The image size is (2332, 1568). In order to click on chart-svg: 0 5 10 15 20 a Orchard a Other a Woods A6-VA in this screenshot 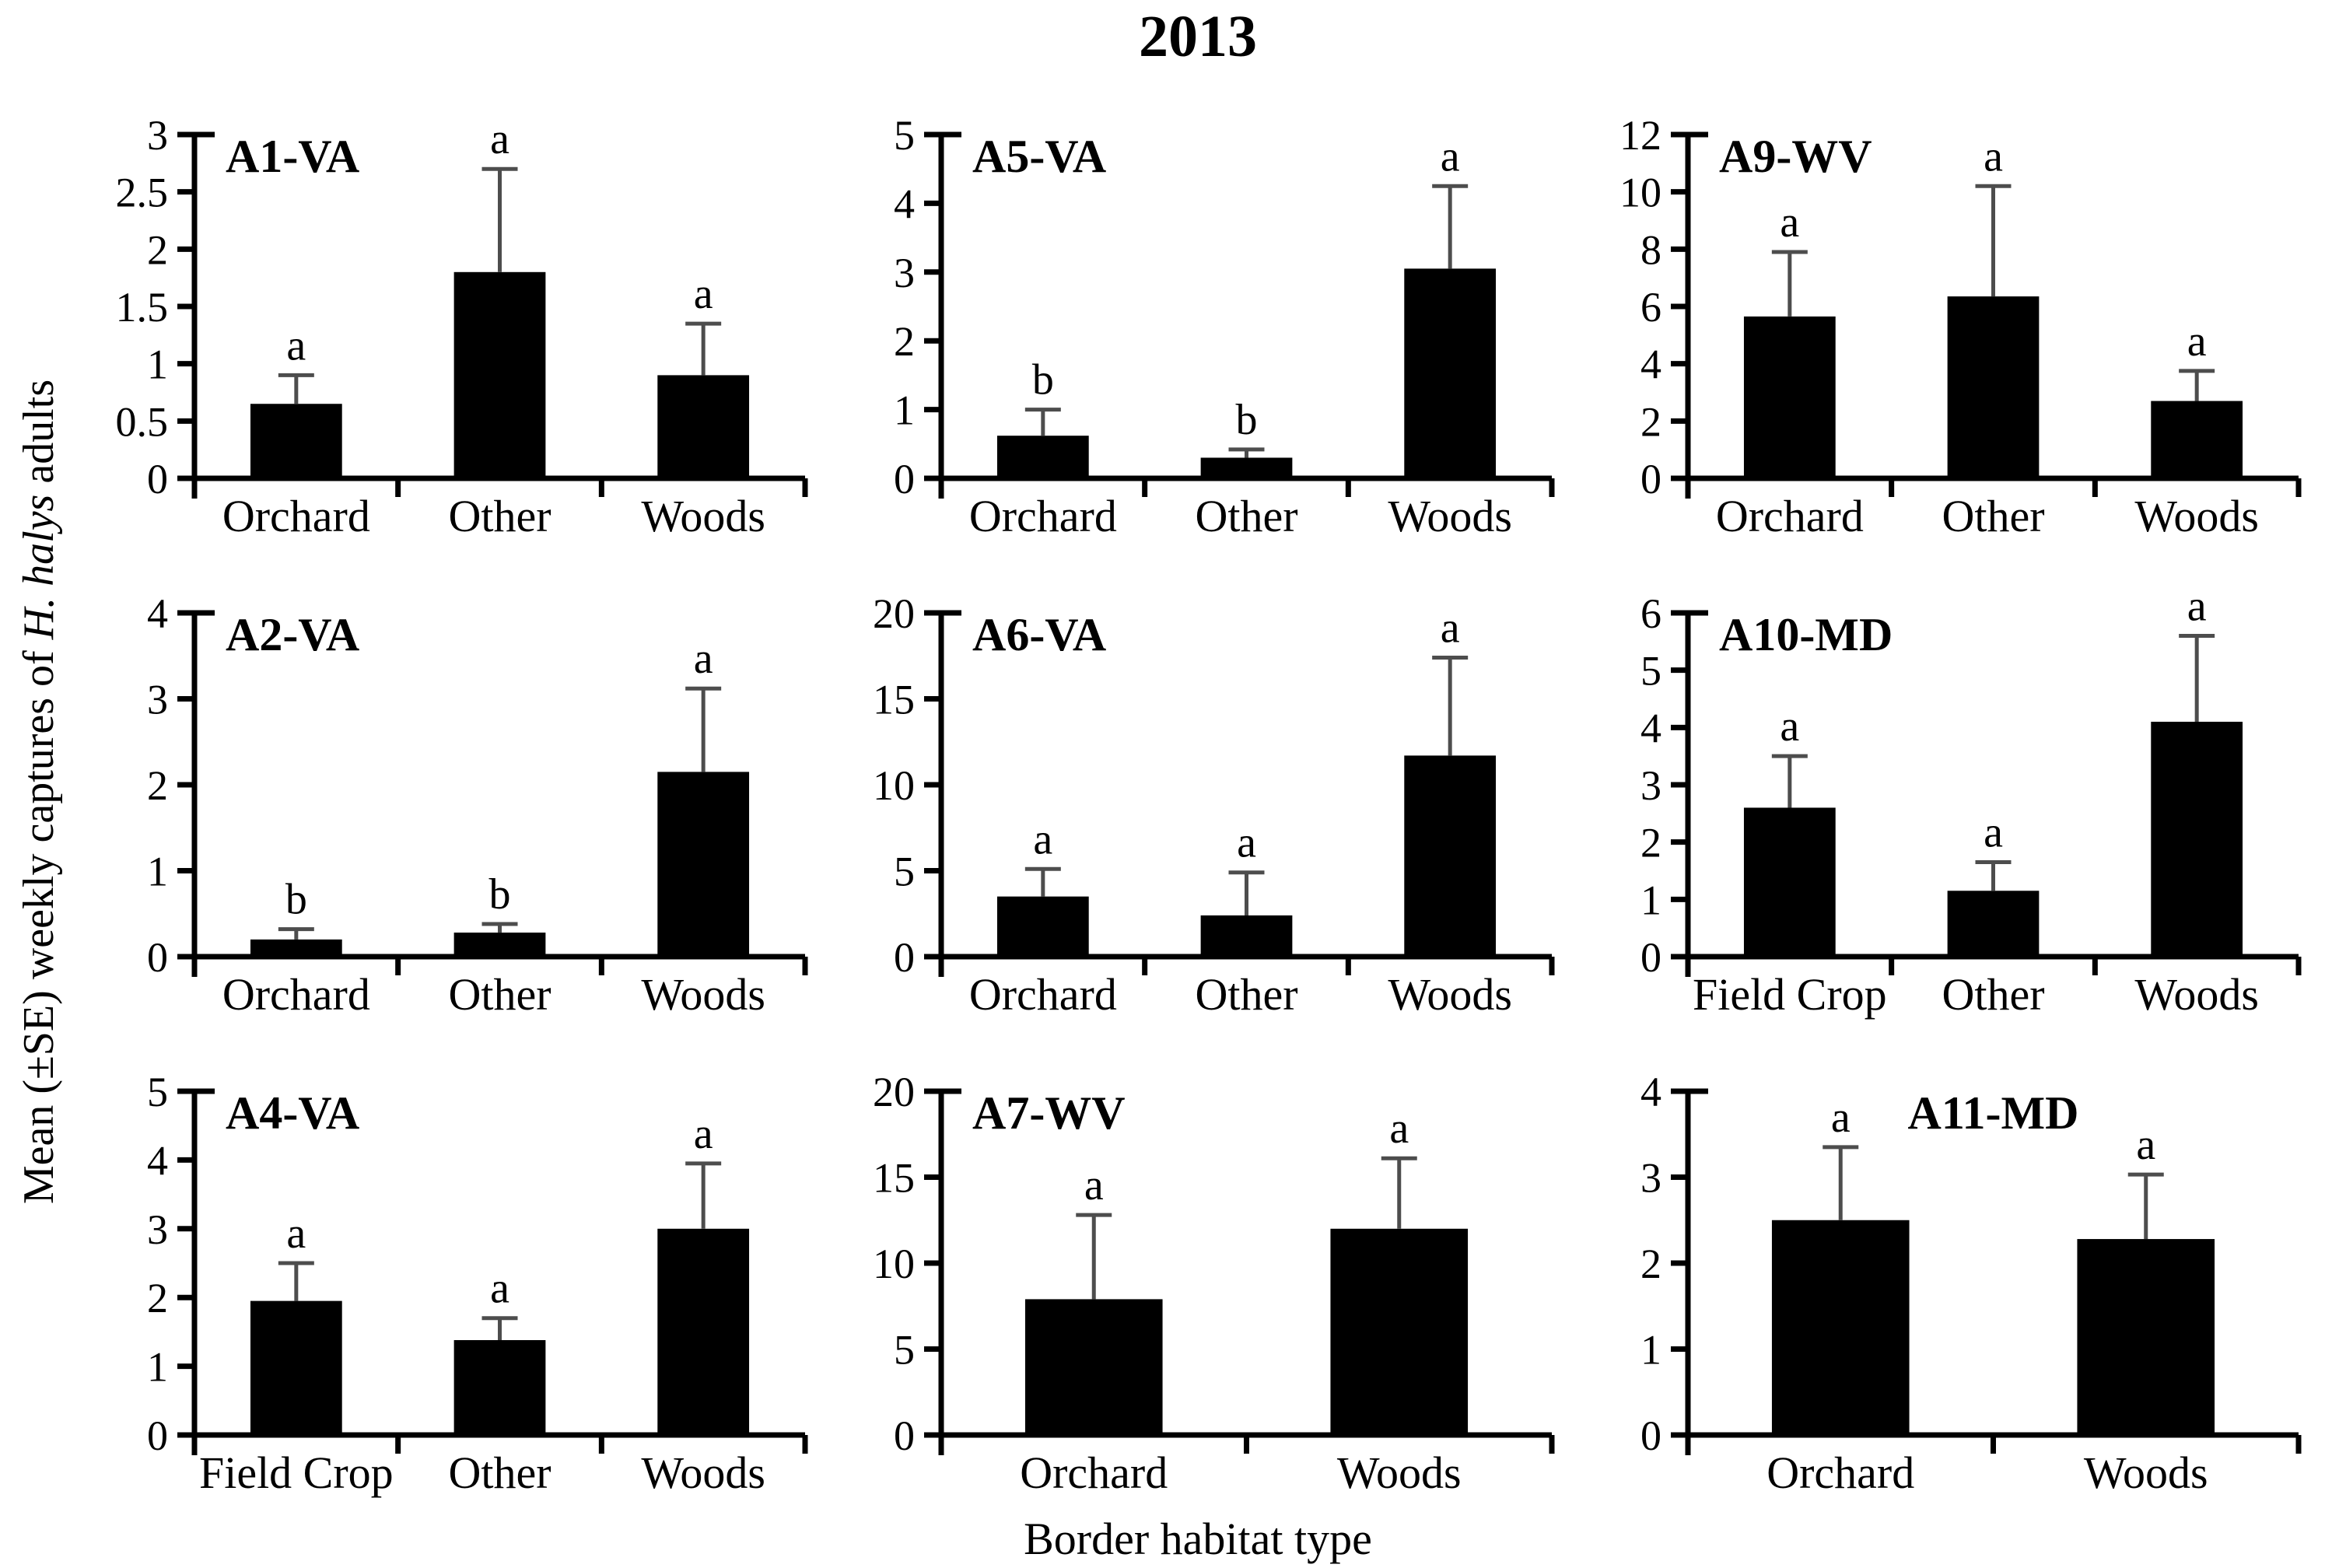, I will do `click(1214, 805)`.